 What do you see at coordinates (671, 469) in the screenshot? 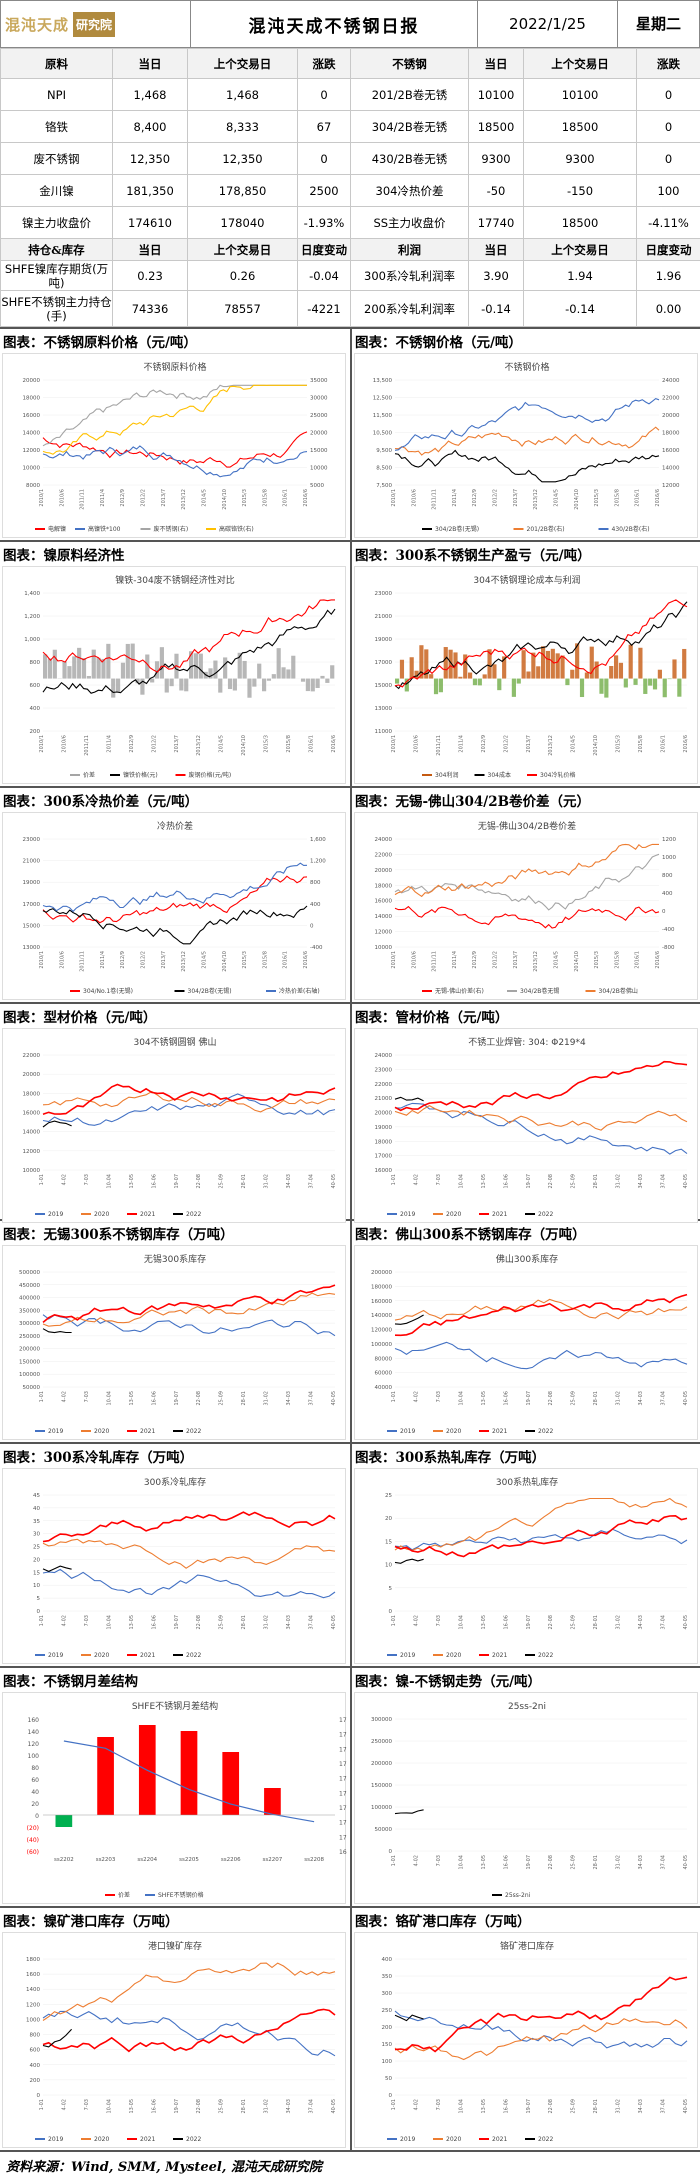
I see `tick-label: 14000` at bounding box center [671, 469].